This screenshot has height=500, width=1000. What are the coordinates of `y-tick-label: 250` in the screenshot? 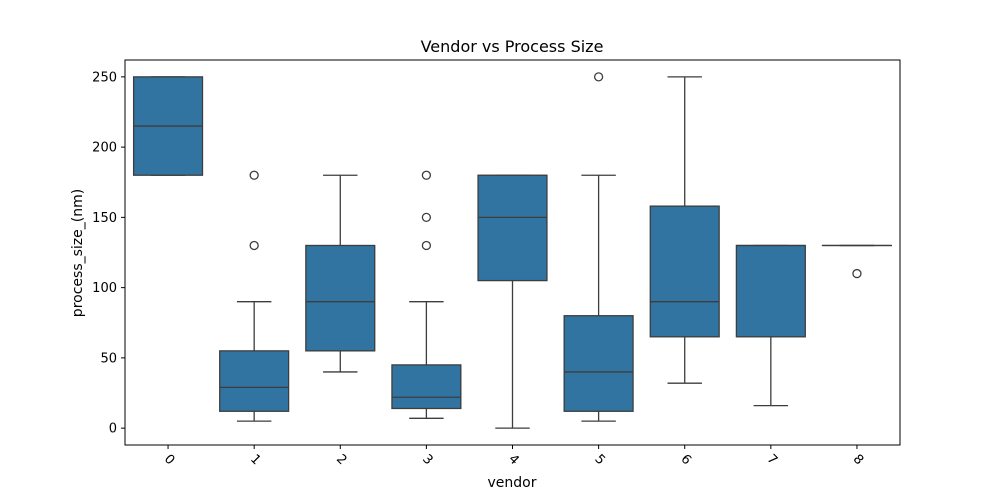 It's located at (104, 77).